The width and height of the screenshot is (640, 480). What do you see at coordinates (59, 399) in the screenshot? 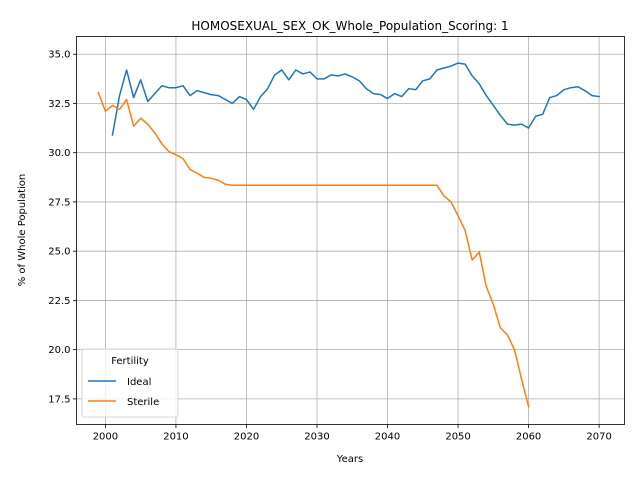
I see `y-tick-label: 17.5` at bounding box center [59, 399].